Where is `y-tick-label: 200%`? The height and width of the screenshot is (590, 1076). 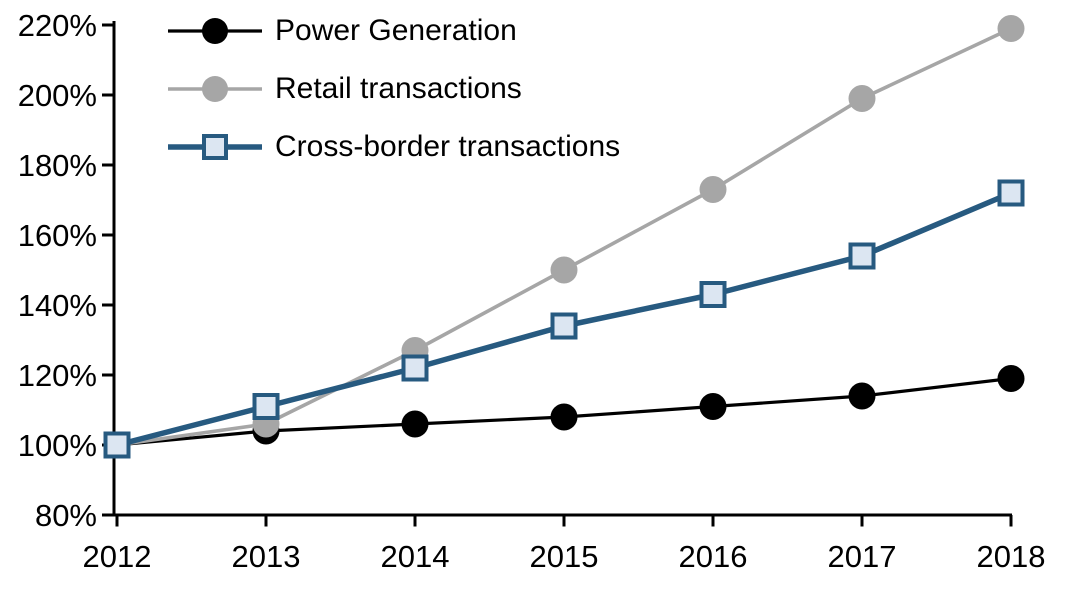
y-tick-label: 200% is located at coordinates (57, 95).